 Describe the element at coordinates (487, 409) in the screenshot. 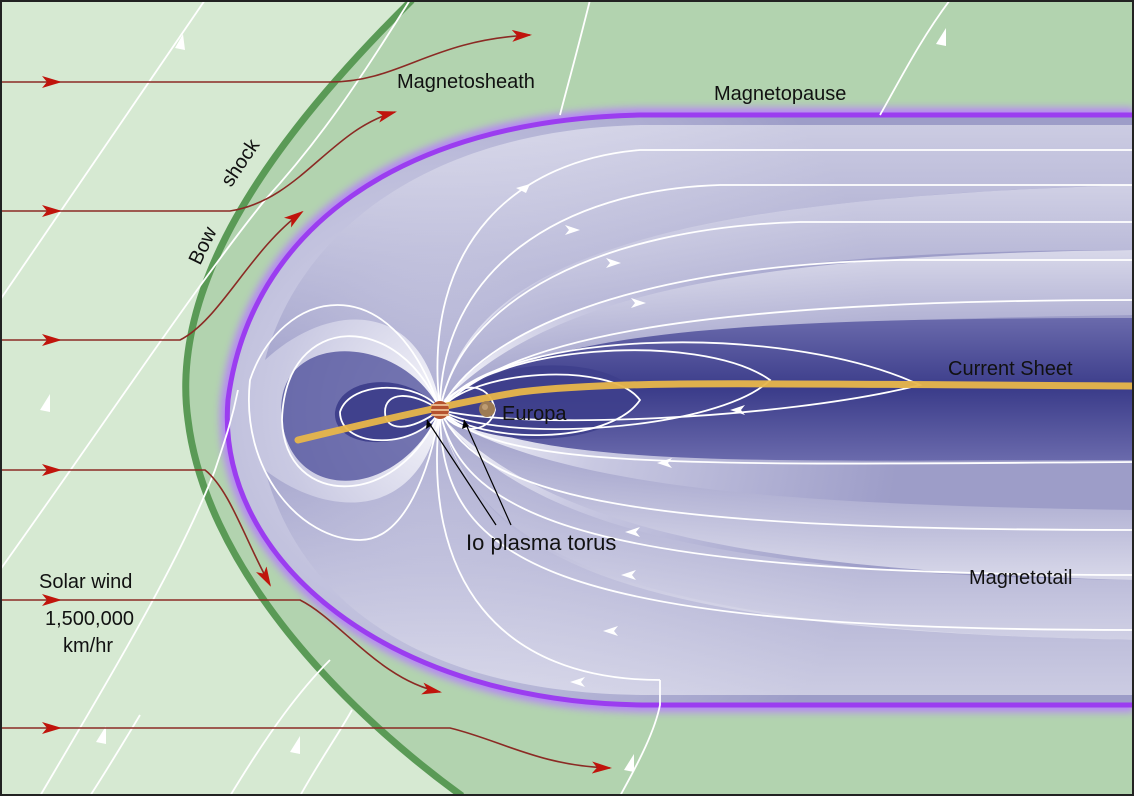

I see `europa-icon` at that location.